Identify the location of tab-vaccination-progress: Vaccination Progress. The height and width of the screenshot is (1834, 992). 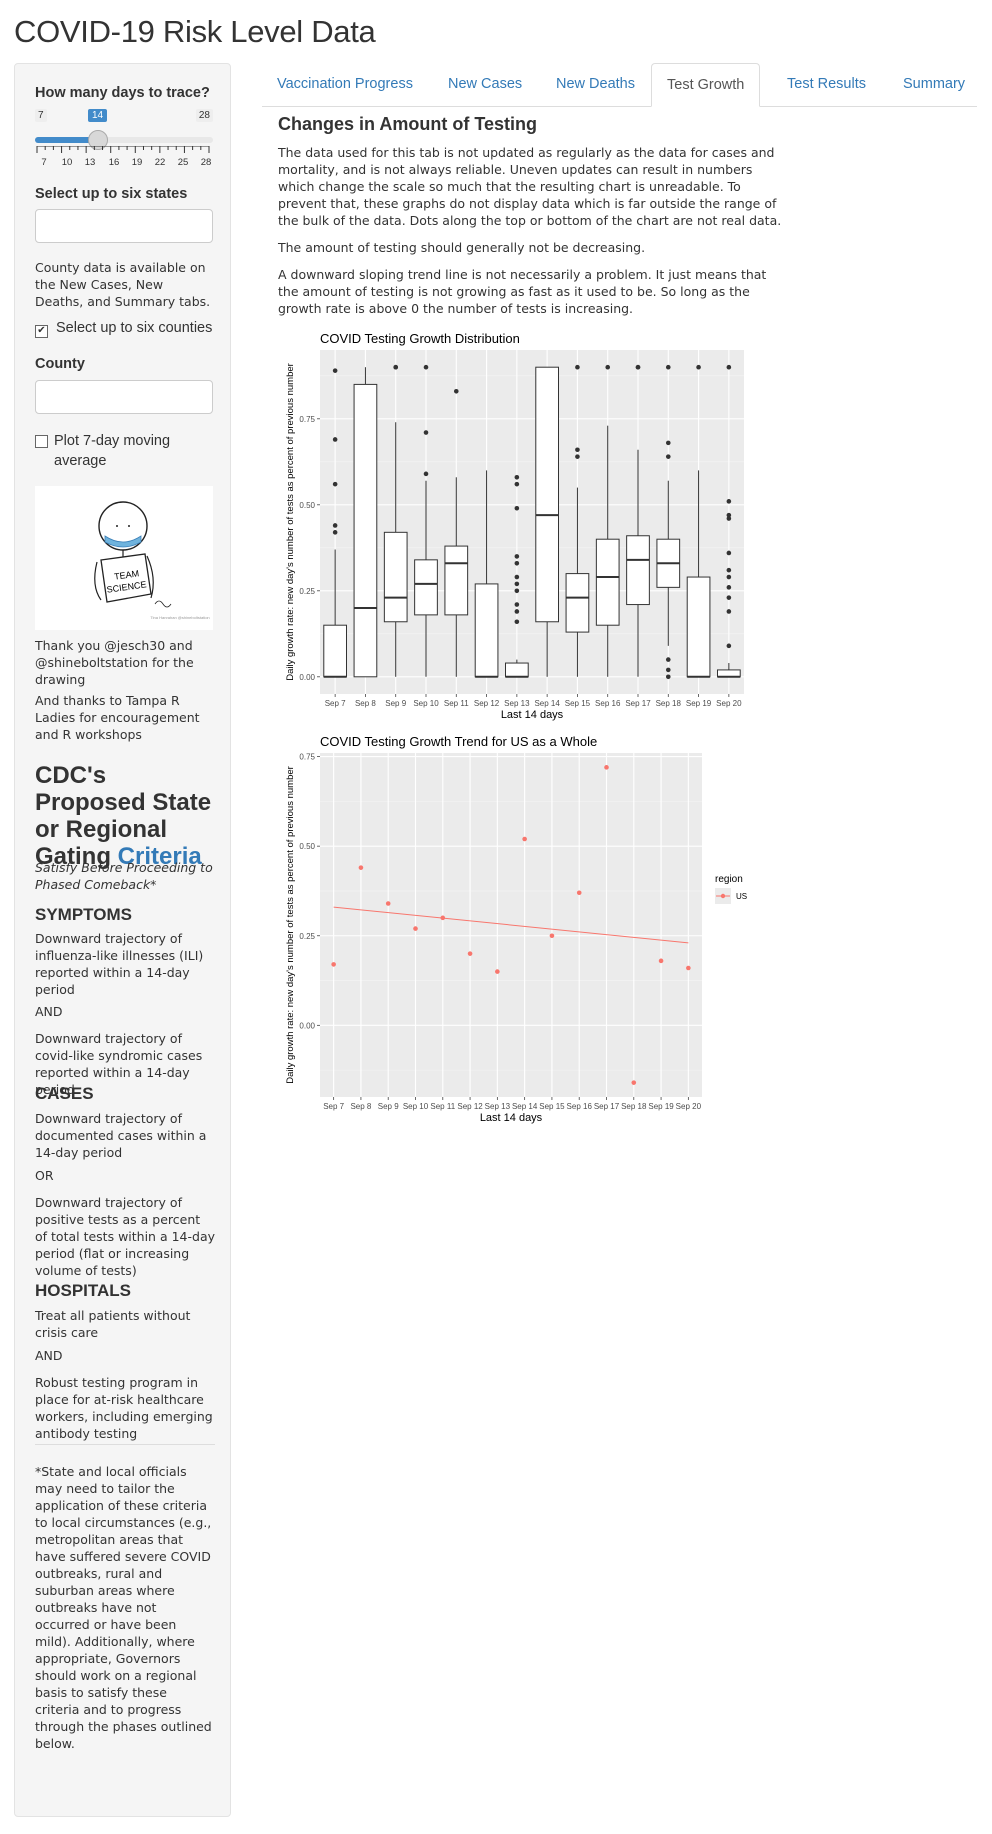
(345, 84).